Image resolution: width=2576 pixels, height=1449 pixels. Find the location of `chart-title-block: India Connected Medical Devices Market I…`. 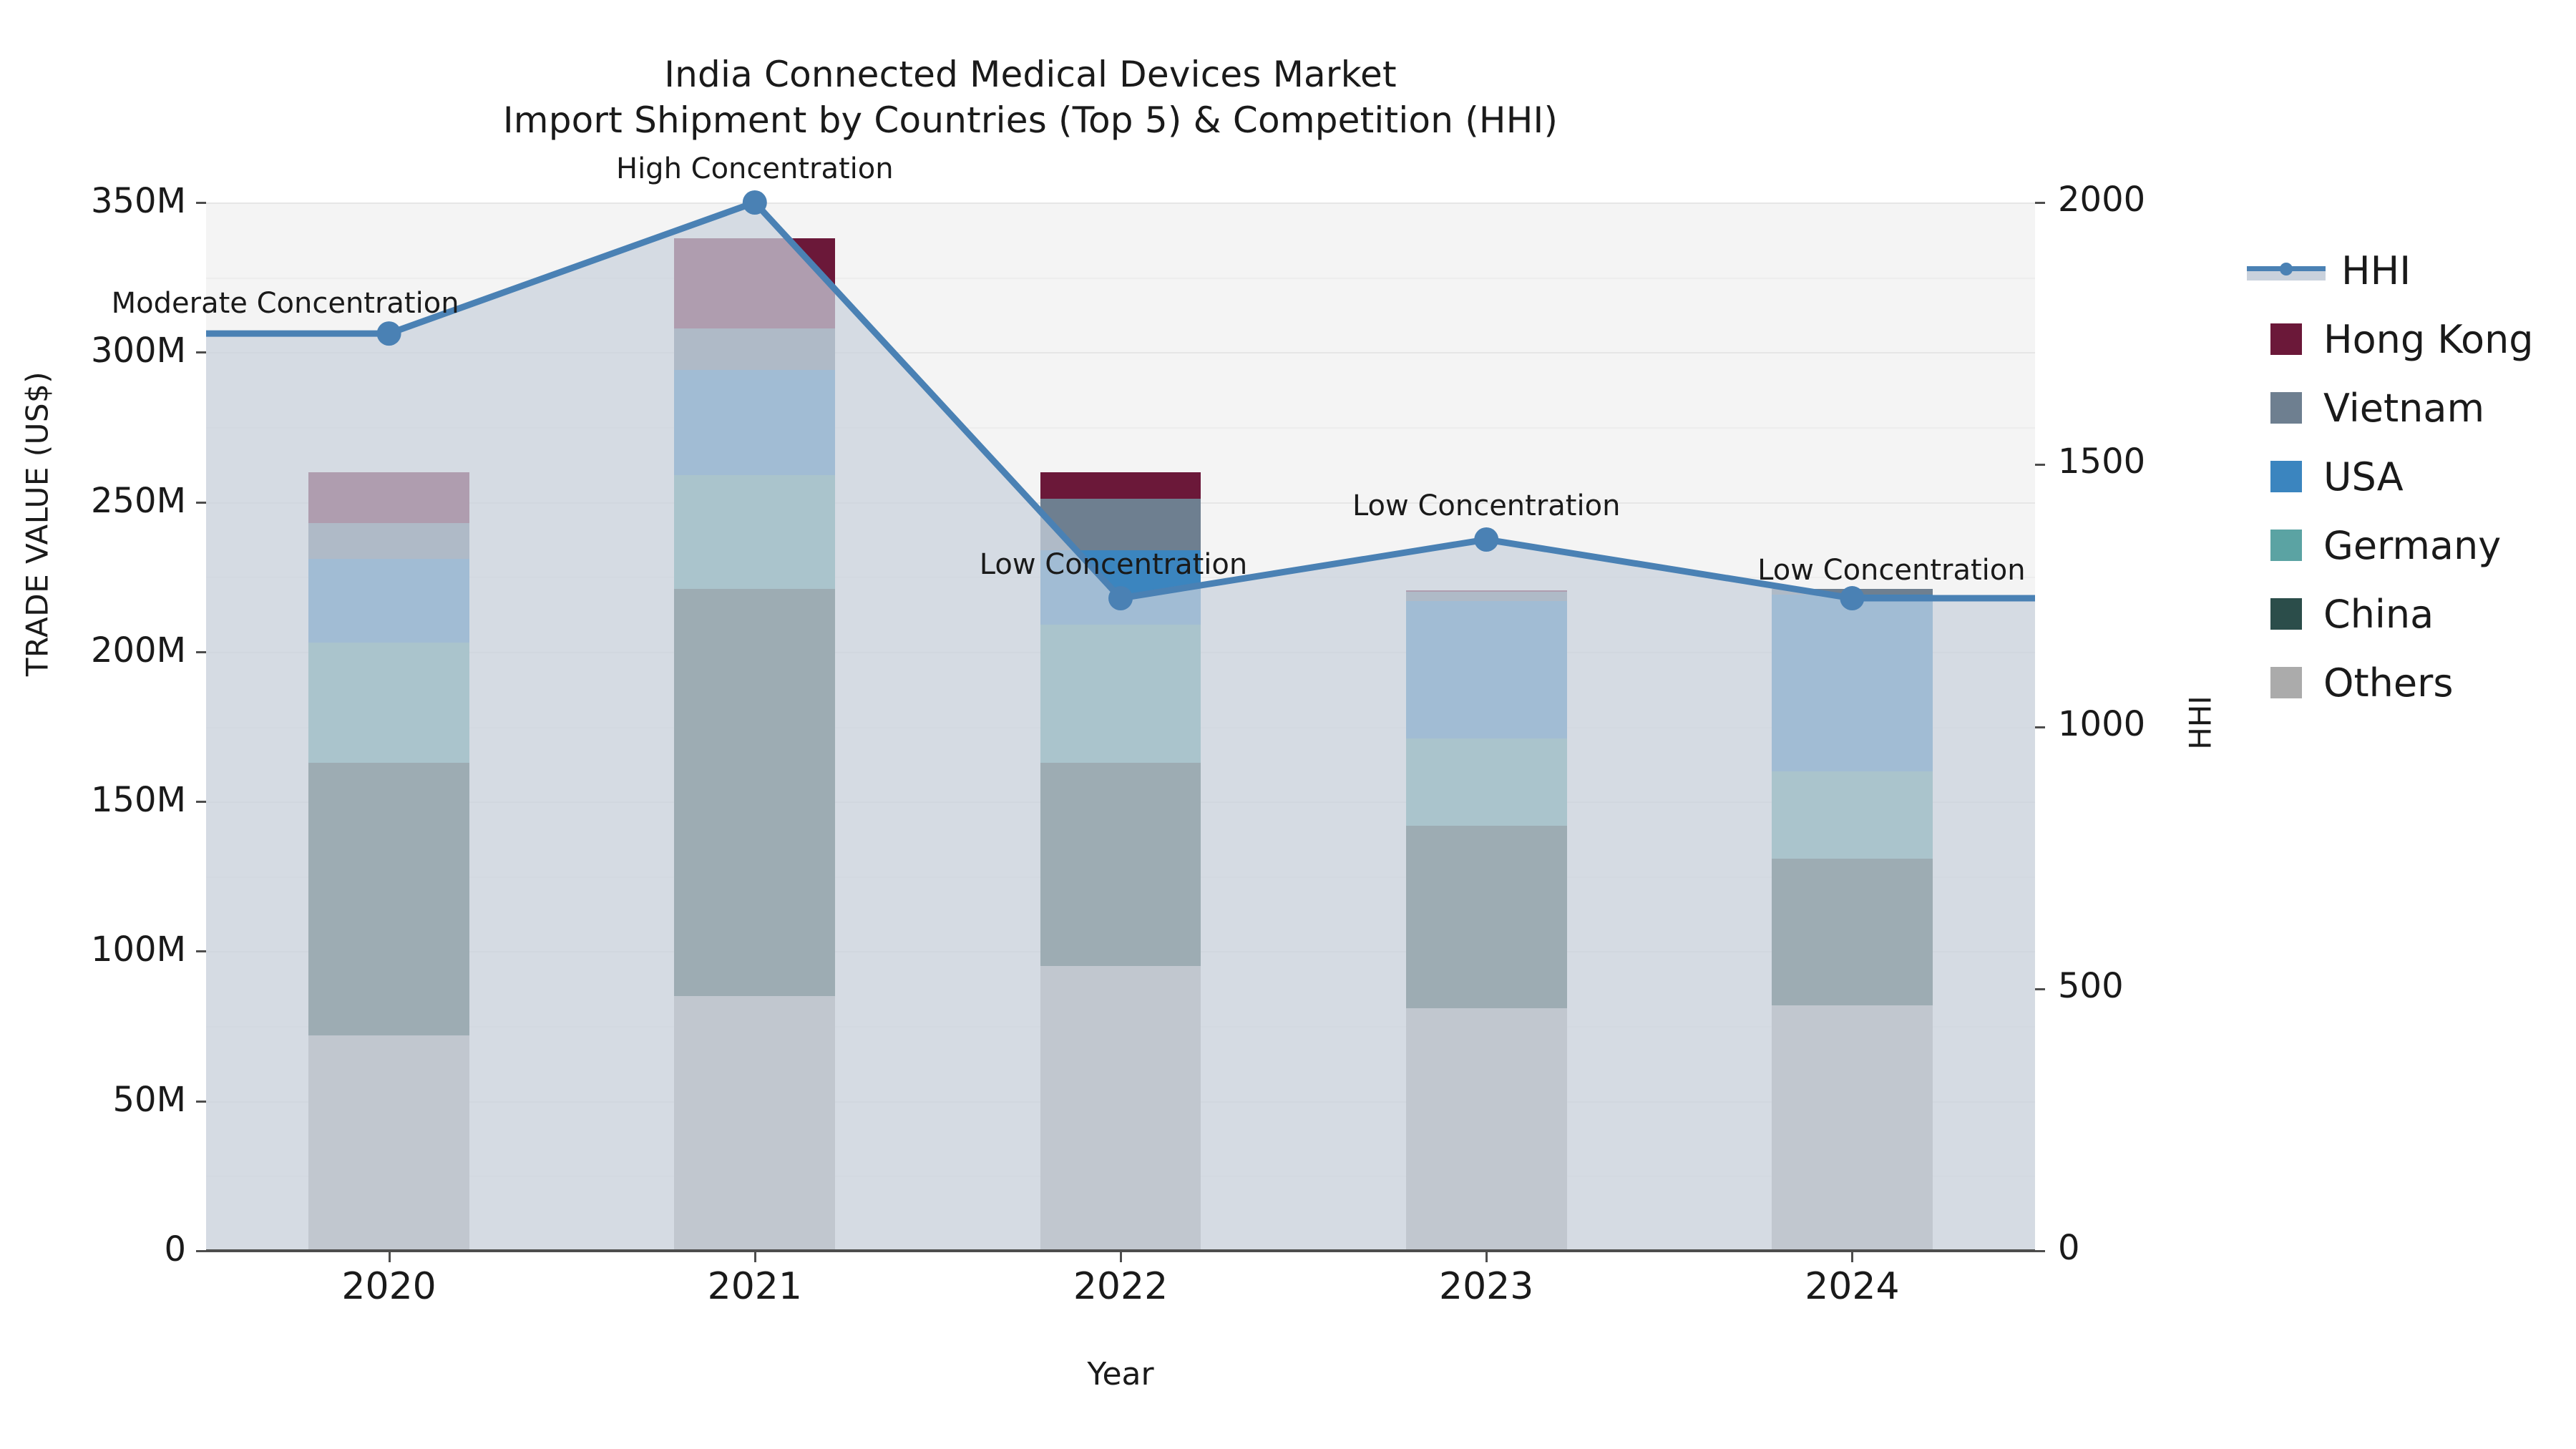

chart-title-block: India Connected Medical Devices Market I… is located at coordinates (1030, 97).